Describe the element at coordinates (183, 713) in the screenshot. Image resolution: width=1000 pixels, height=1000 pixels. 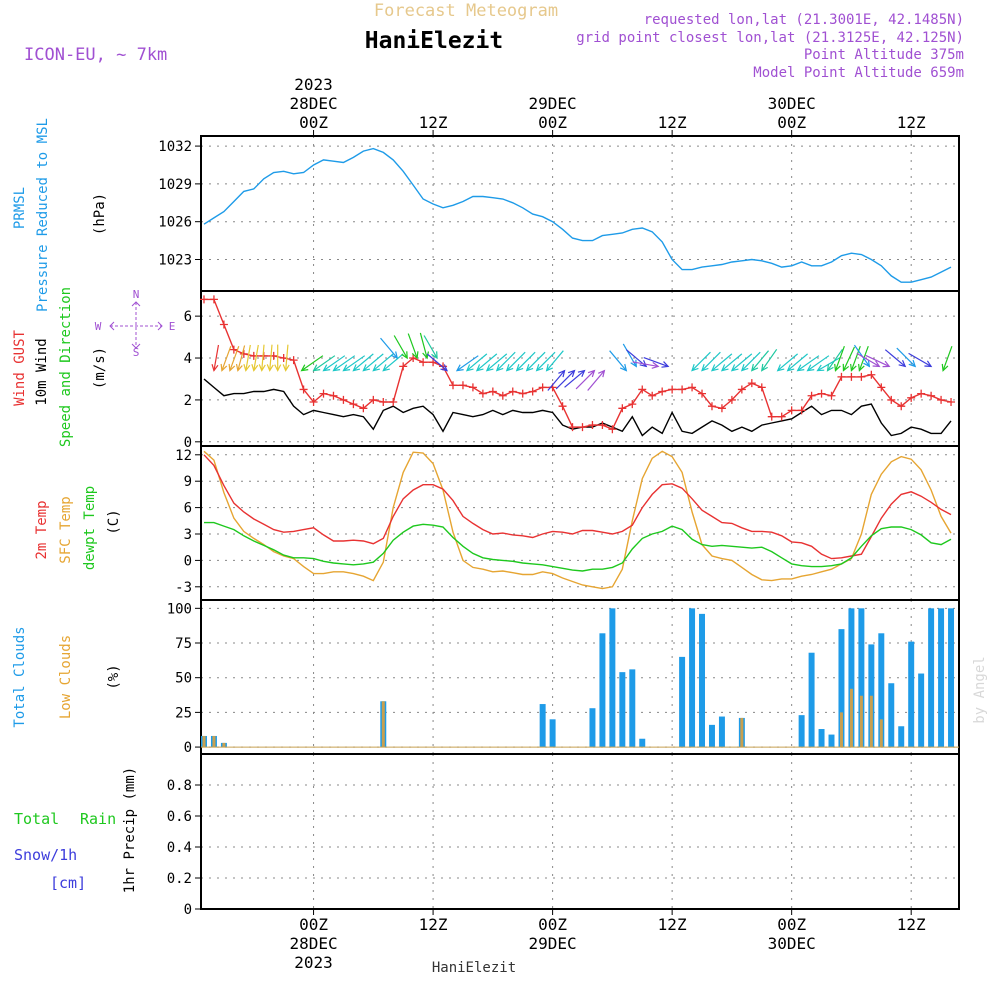
I see `clouds-tick-label: 25` at that location.